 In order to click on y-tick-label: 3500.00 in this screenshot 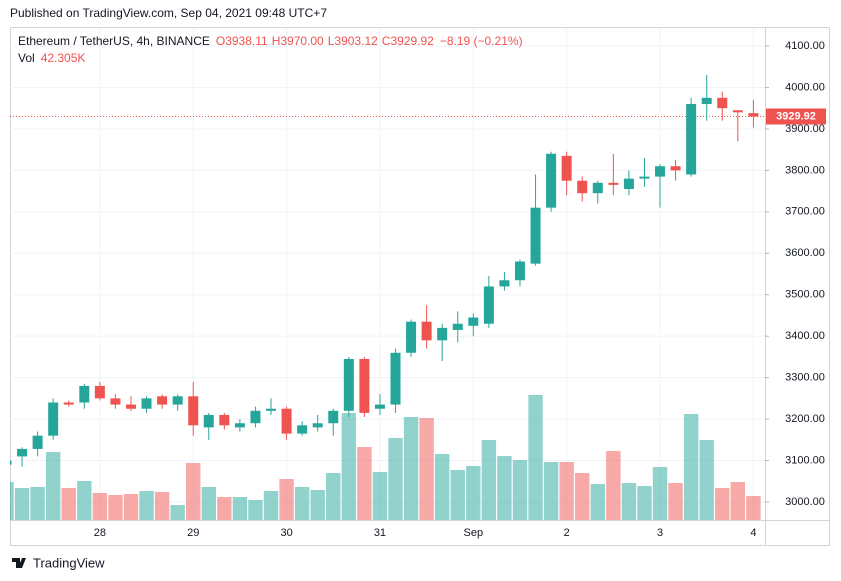, I will do `click(805, 295)`.